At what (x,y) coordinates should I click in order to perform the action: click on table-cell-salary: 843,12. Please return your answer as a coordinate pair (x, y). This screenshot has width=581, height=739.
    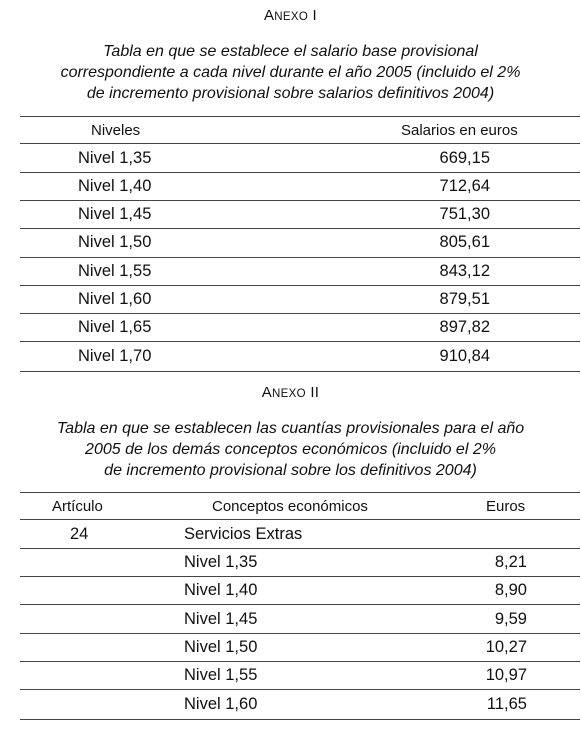
    Looking at the image, I should click on (464, 271).